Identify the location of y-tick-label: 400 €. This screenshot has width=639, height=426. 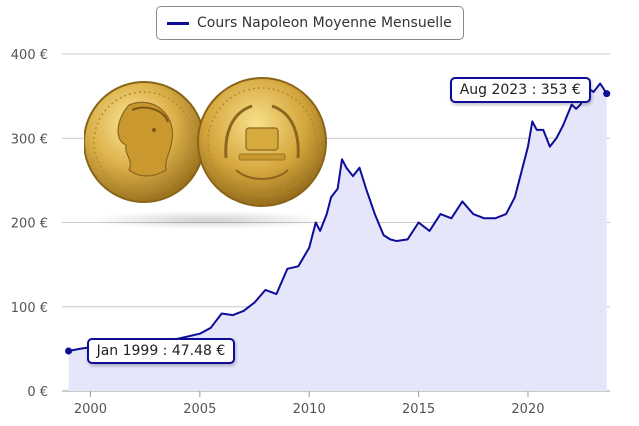
(29, 55).